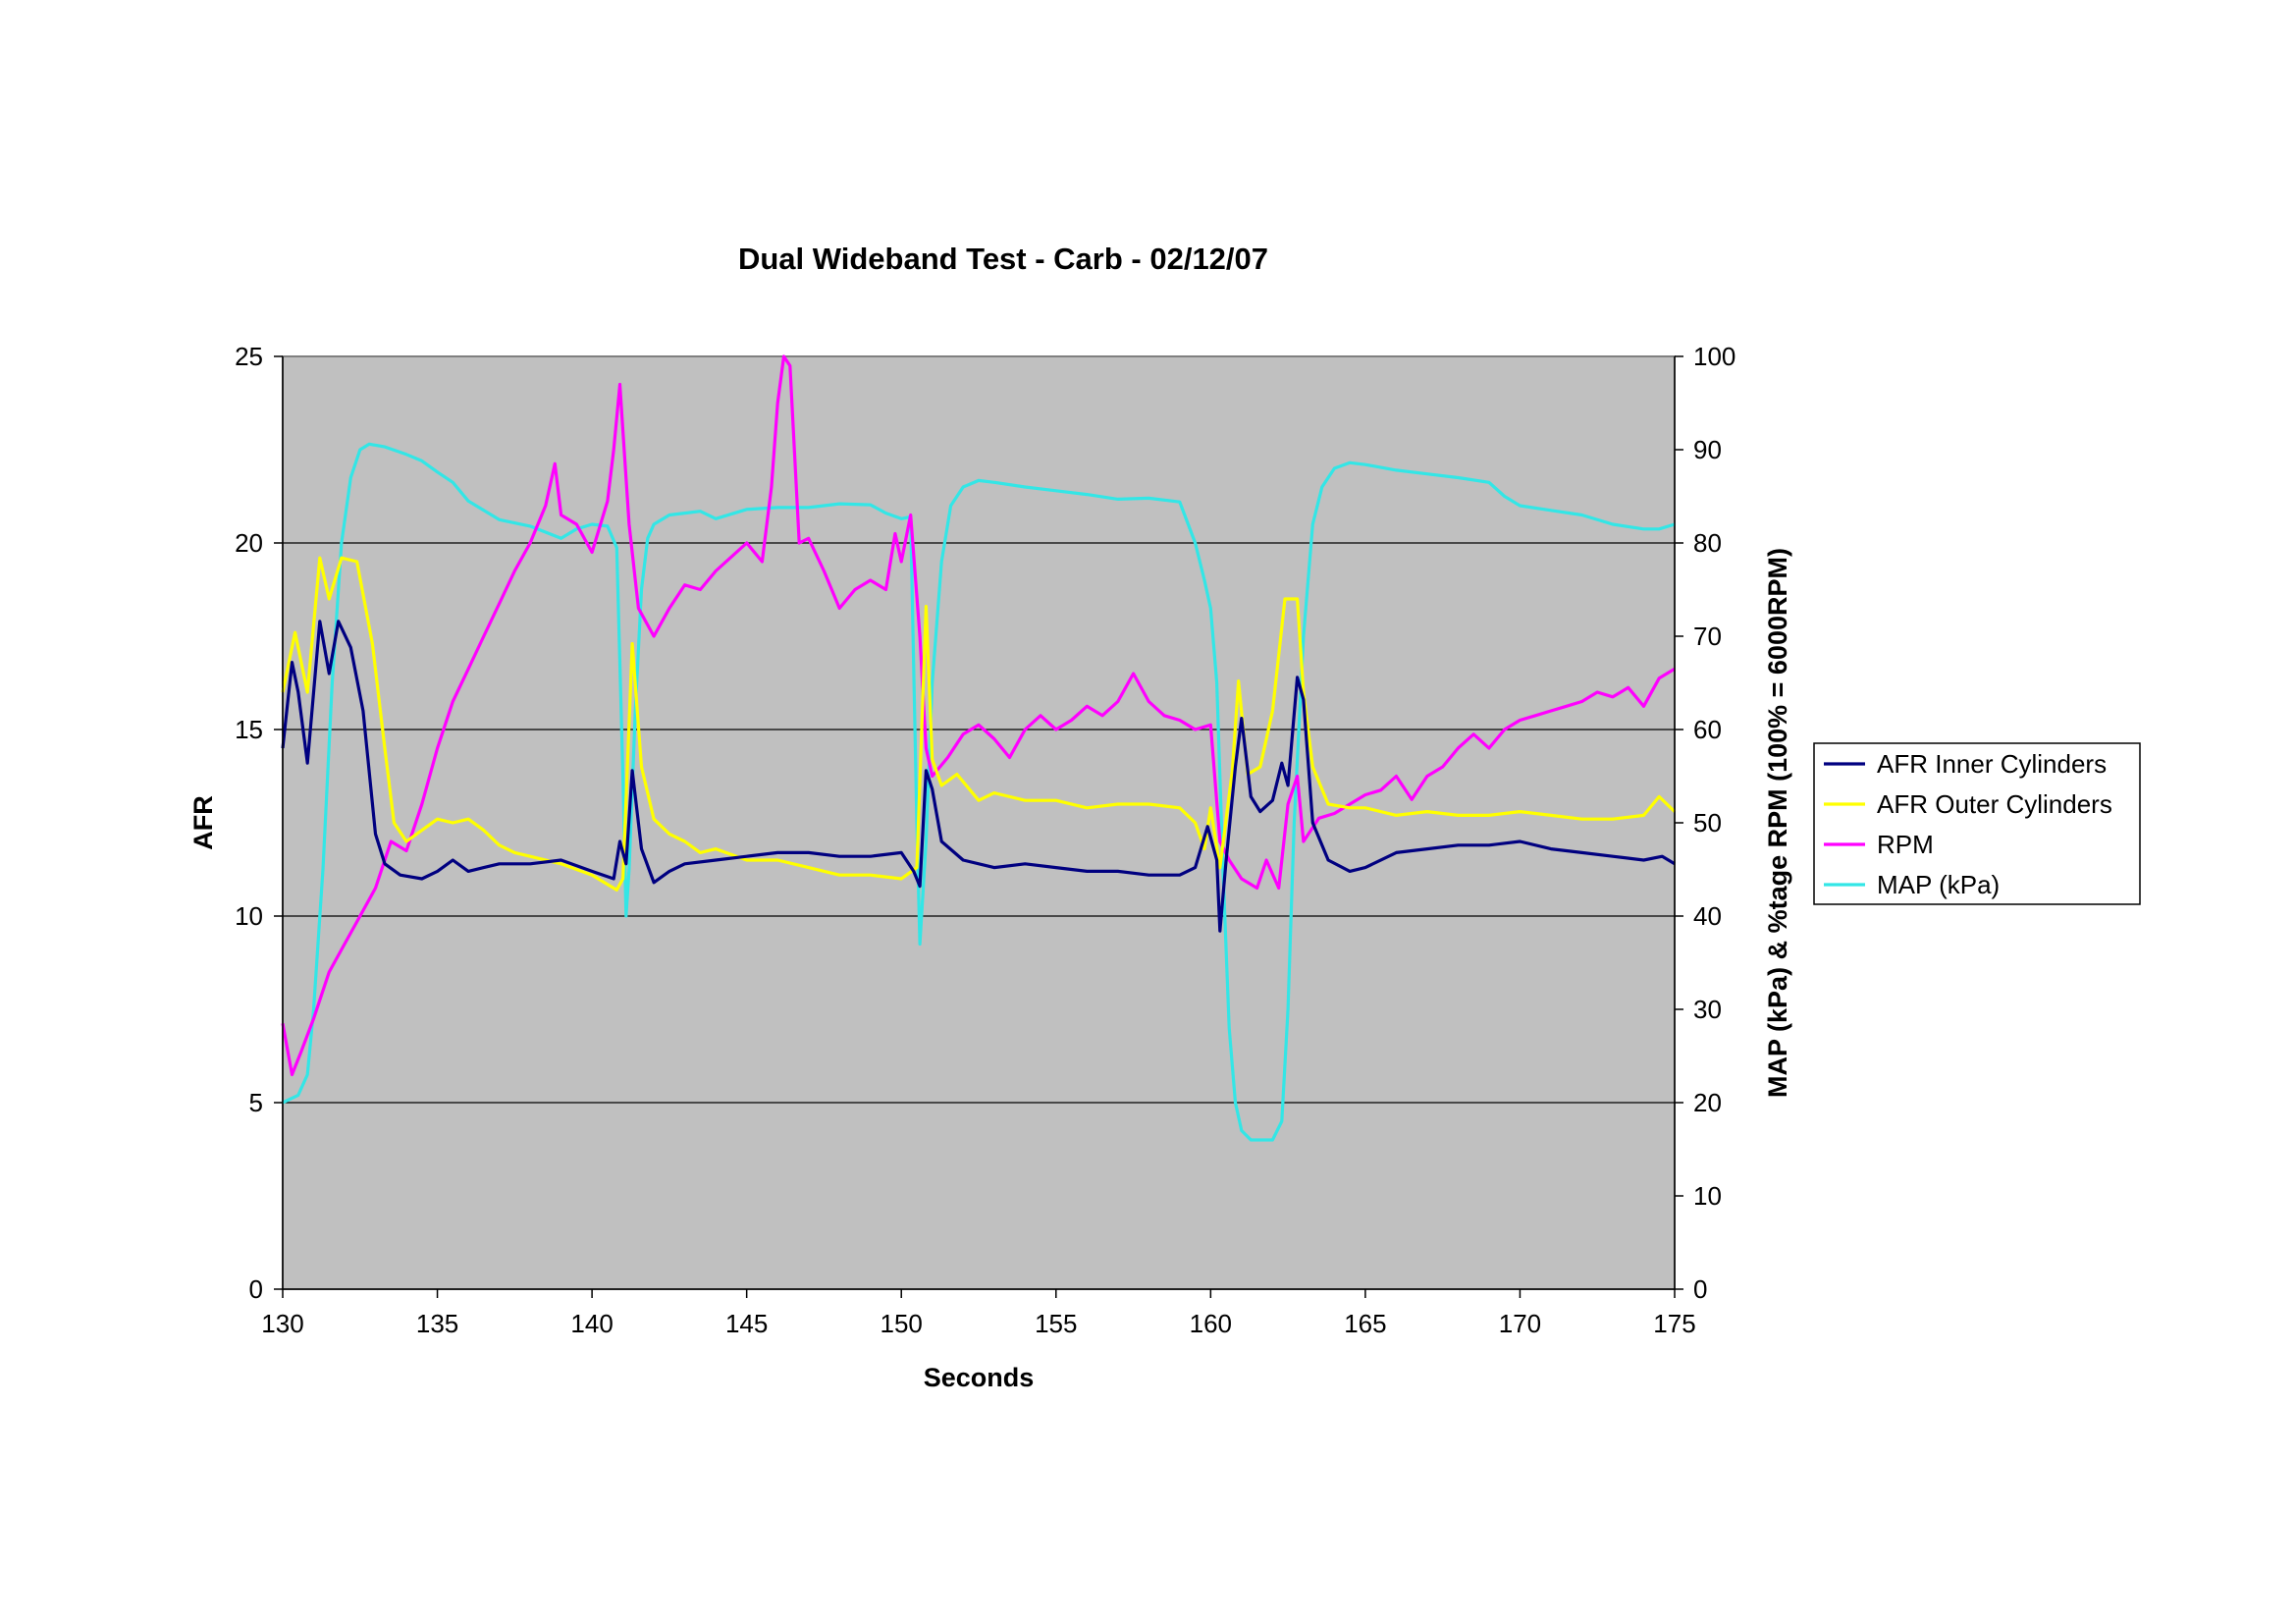 The height and width of the screenshot is (1623, 2296). What do you see at coordinates (256, 1102) in the screenshot?
I see `y-tick-label: 5` at bounding box center [256, 1102].